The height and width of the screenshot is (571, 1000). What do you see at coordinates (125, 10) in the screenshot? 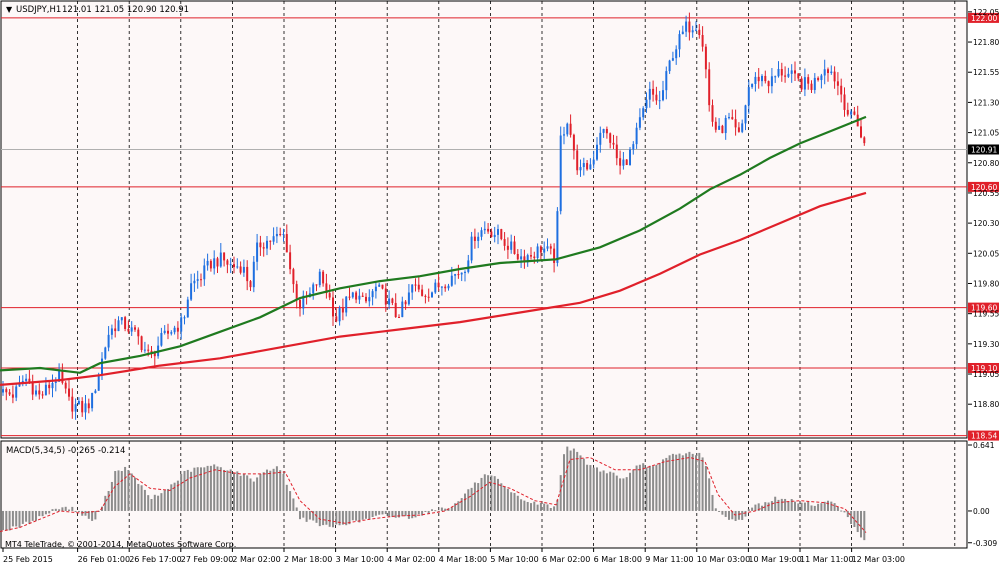
I see `ohlc-values: 121.01 121.05 120.90 120.91` at bounding box center [125, 10].